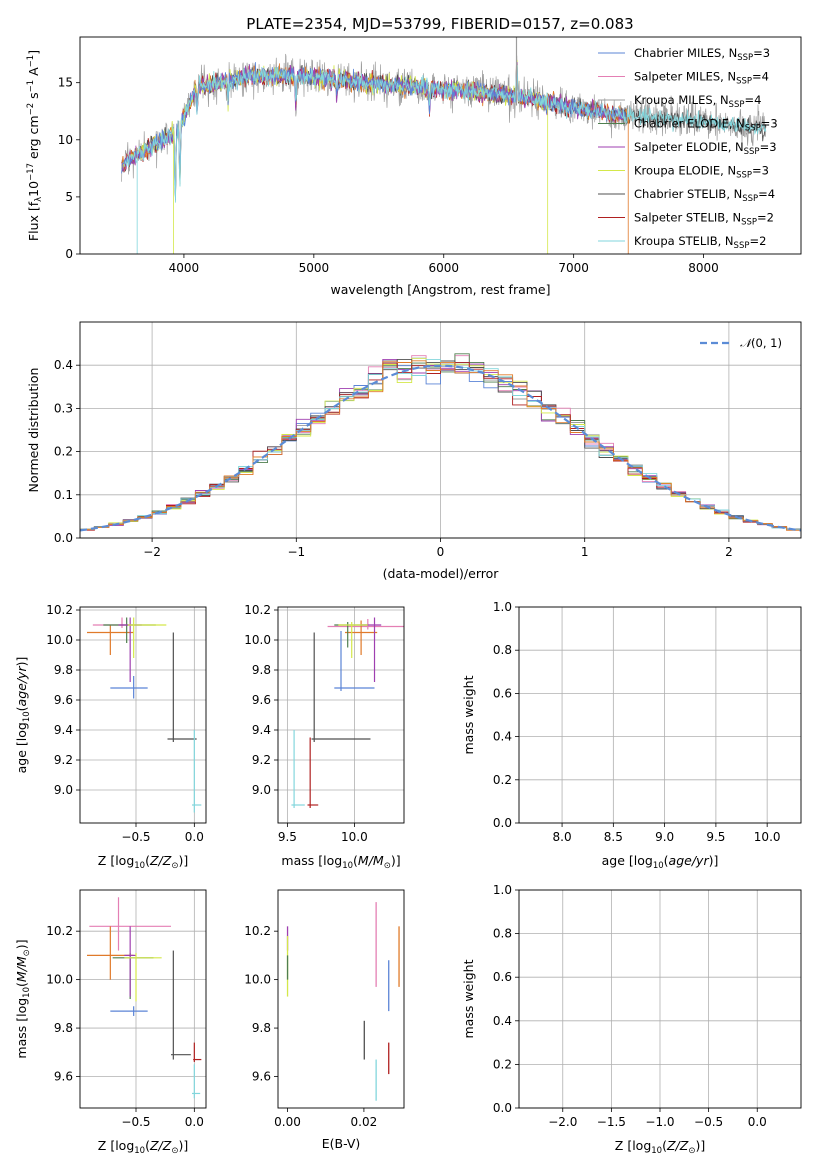 The image size is (819, 1170). What do you see at coordinates (703, 268) in the screenshot?
I see `x-tick-label: 8000` at bounding box center [703, 268].